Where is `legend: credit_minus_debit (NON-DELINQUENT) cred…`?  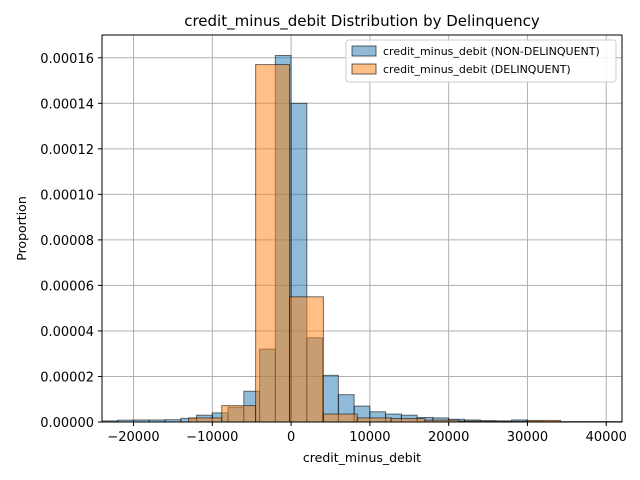 legend: credit_minus_debit (NON-DELINQUENT) cred… is located at coordinates (481, 61).